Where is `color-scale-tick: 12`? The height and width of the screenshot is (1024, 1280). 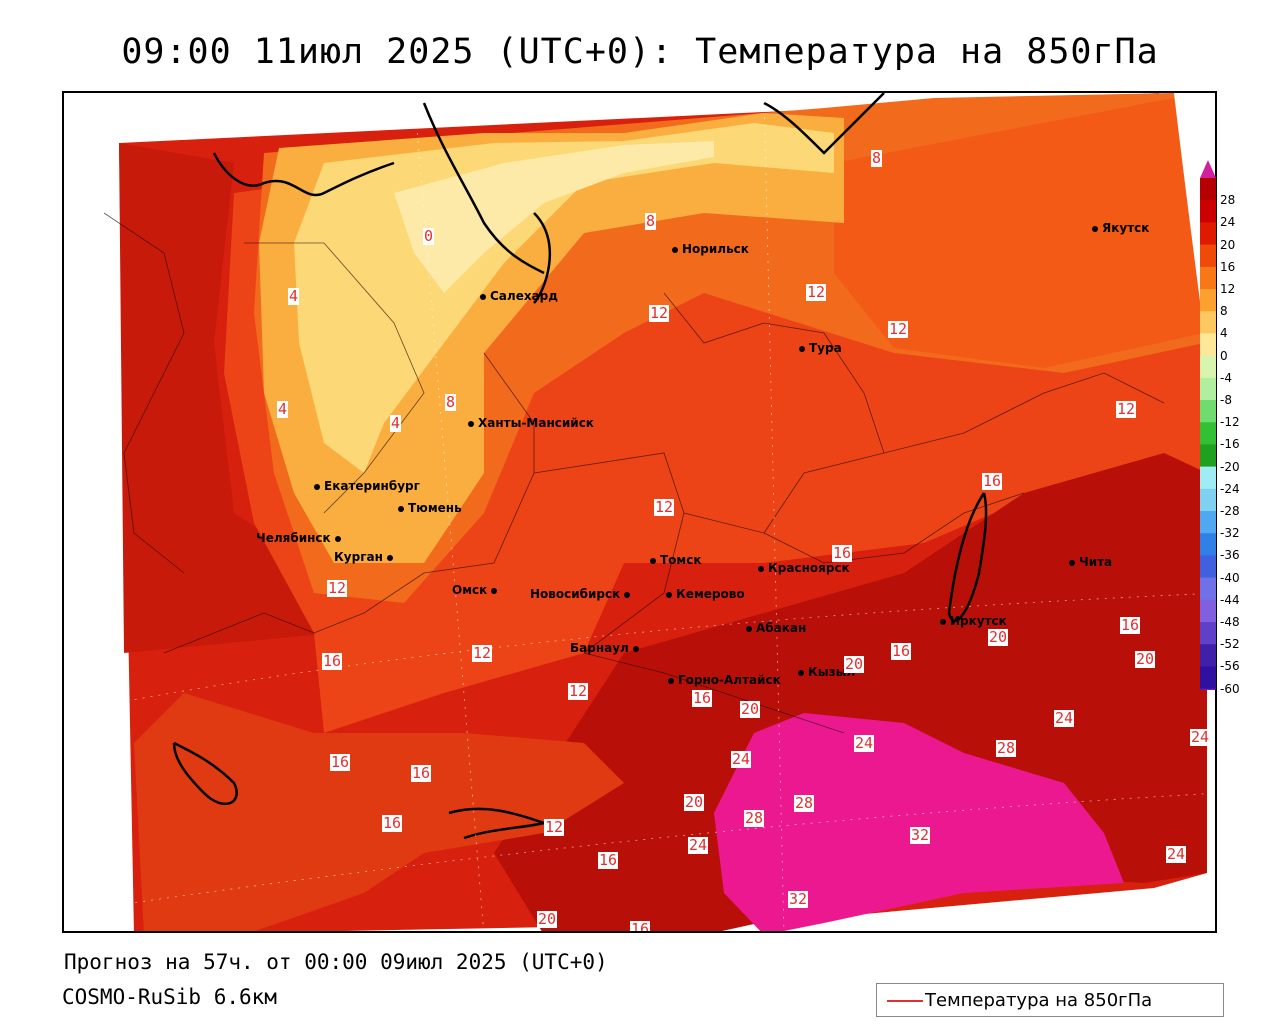
color-scale-tick: 12 is located at coordinates (1228, 289).